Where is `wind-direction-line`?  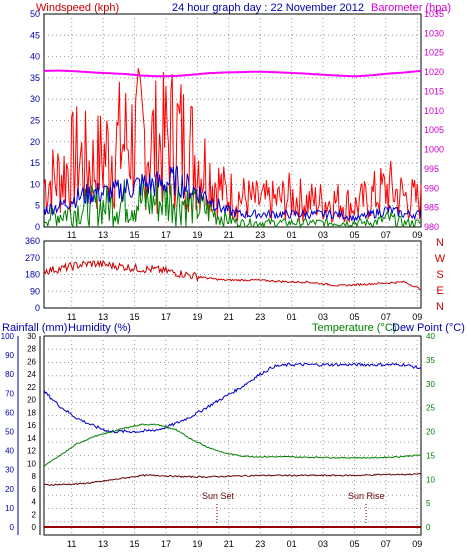 wind-direction-line is located at coordinates (232, 275).